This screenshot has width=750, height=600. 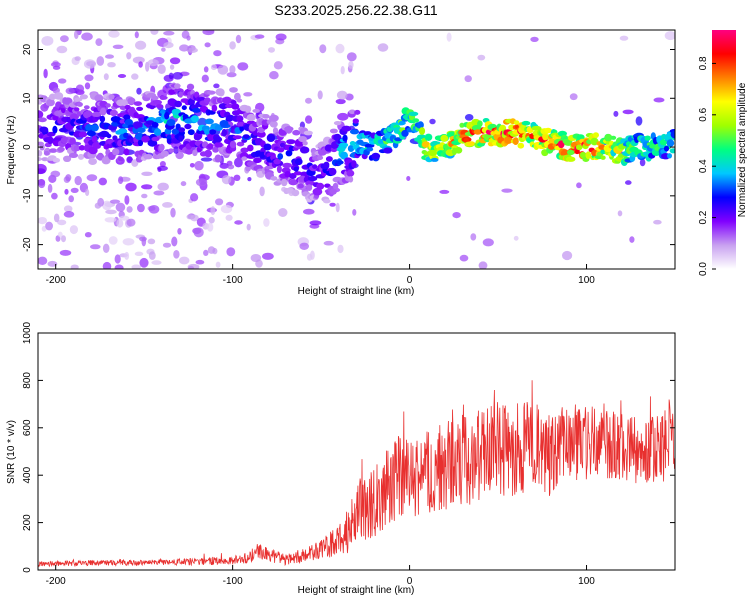 I want to click on y-tick-label: 200, so click(x=27, y=522).